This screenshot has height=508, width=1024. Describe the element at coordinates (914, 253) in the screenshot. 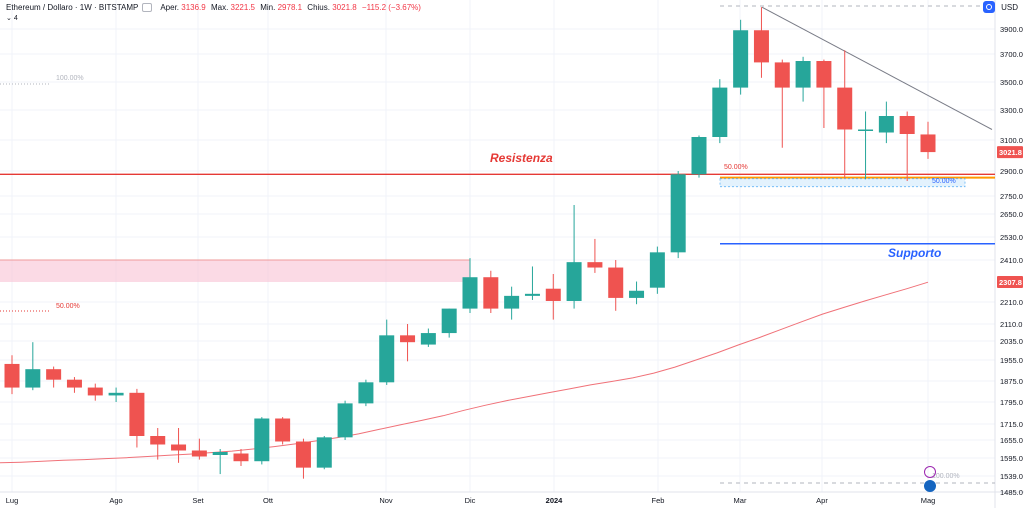

I see `support-label: Supporto` at that location.